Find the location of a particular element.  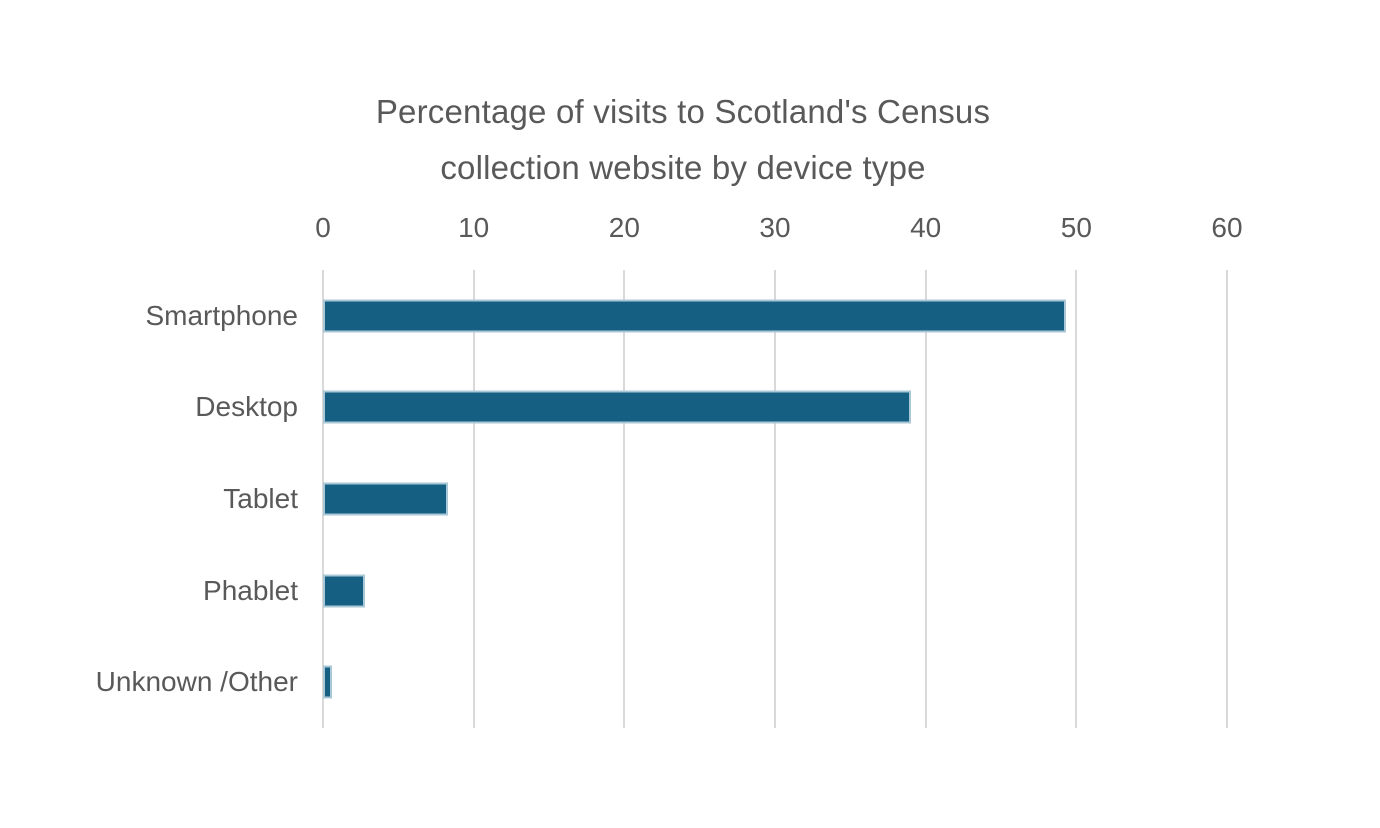

x-tick-label-40: 40 is located at coordinates (926, 227).